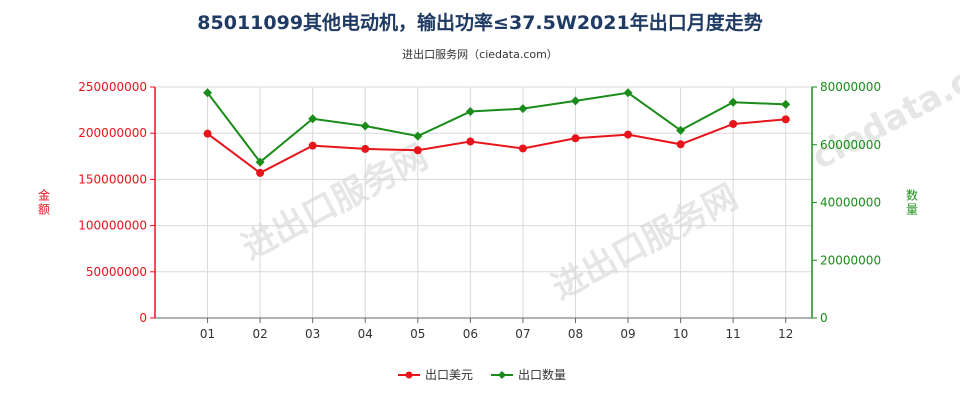 This screenshot has width=960, height=400. What do you see at coordinates (542, 374) in the screenshot?
I see `legend-label: 出口数量` at bounding box center [542, 374].